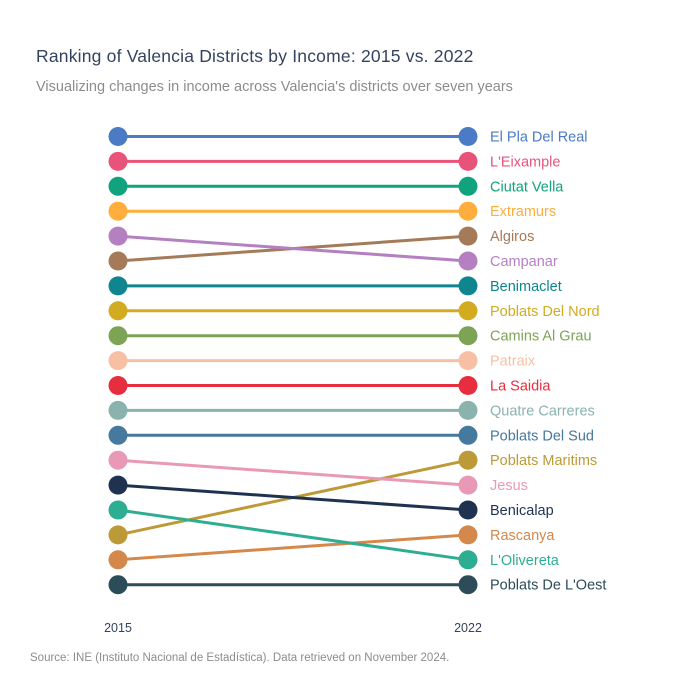 The height and width of the screenshot is (700, 700). I want to click on rank-dot-2015-la-saidia, so click(118, 385).